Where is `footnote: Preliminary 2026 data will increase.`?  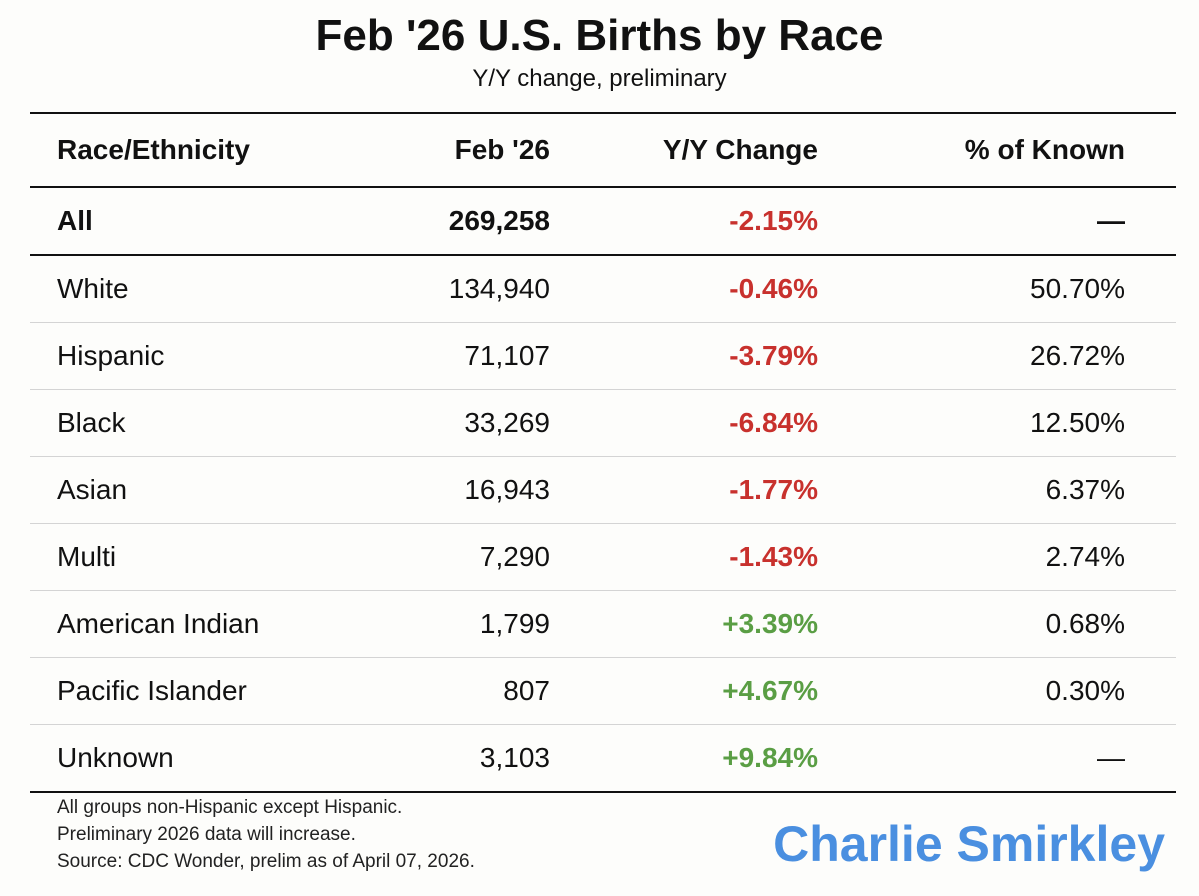 footnote: Preliminary 2026 data will increase. is located at coordinates (206, 834).